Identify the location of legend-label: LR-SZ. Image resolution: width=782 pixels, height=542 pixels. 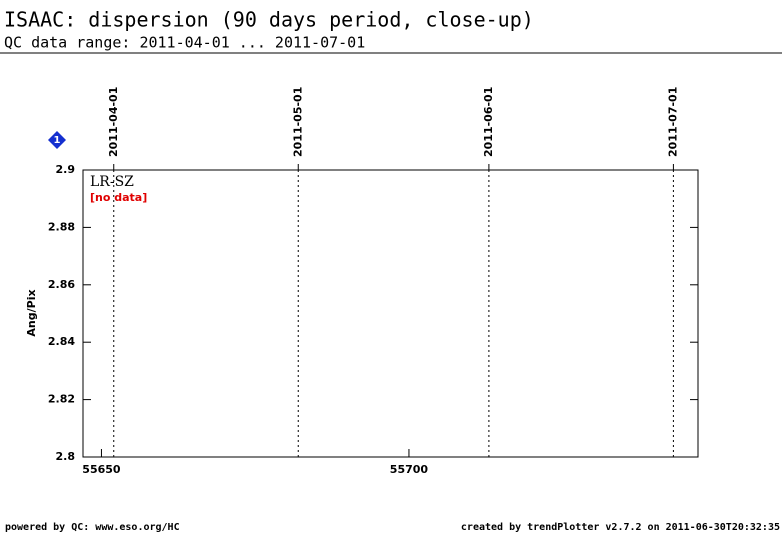
(112, 182).